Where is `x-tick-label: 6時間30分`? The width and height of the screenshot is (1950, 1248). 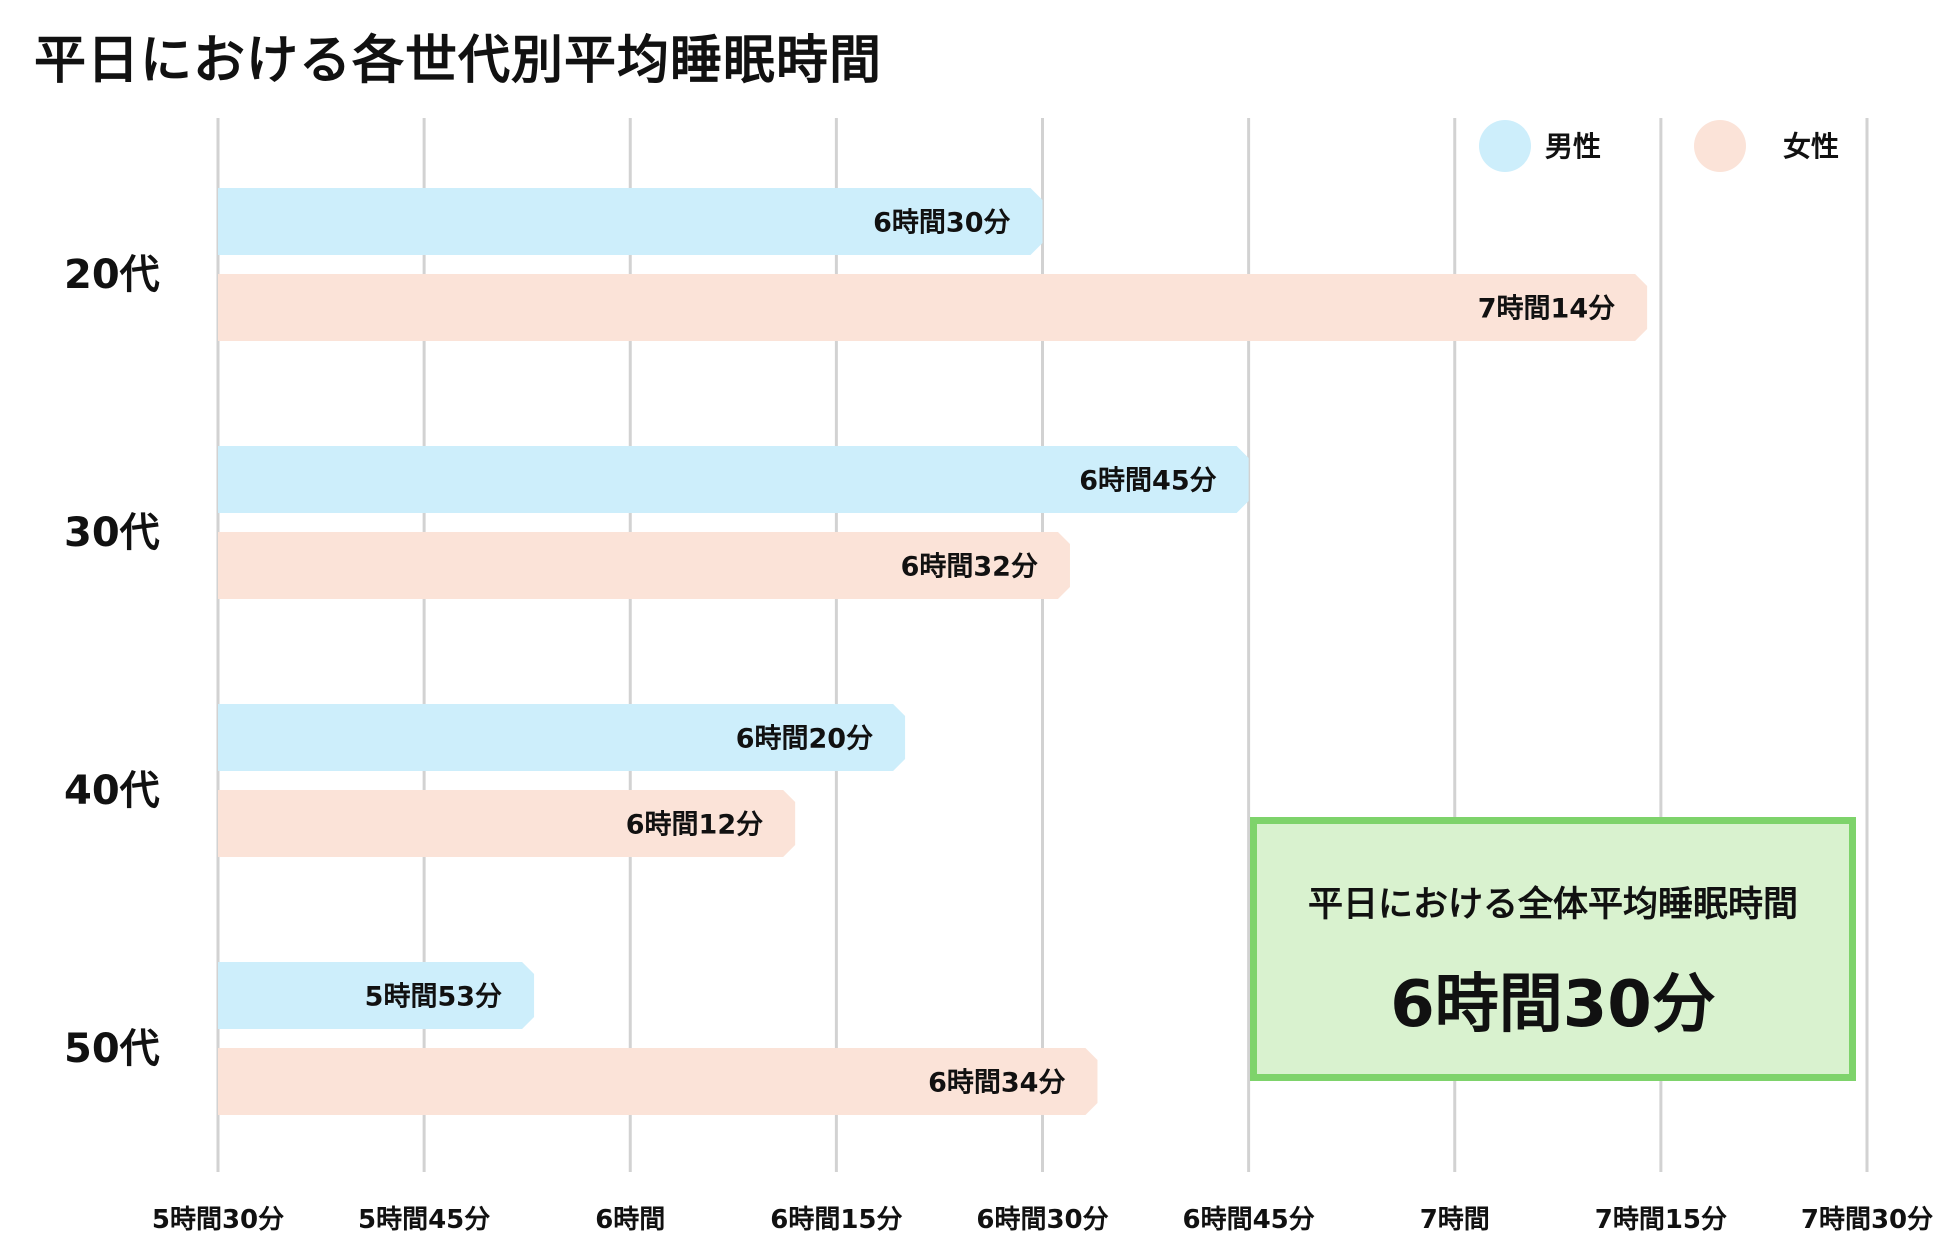 x-tick-label: 6時間30分 is located at coordinates (1042, 1220).